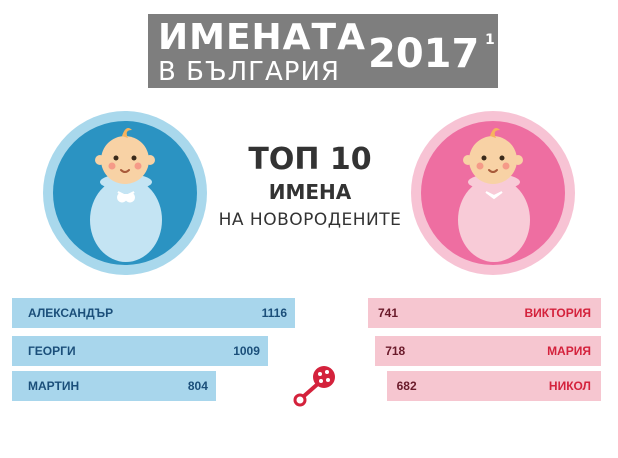 The height and width of the screenshot is (458, 618). I want to click on bar-label: НИКОЛ, so click(569, 386).